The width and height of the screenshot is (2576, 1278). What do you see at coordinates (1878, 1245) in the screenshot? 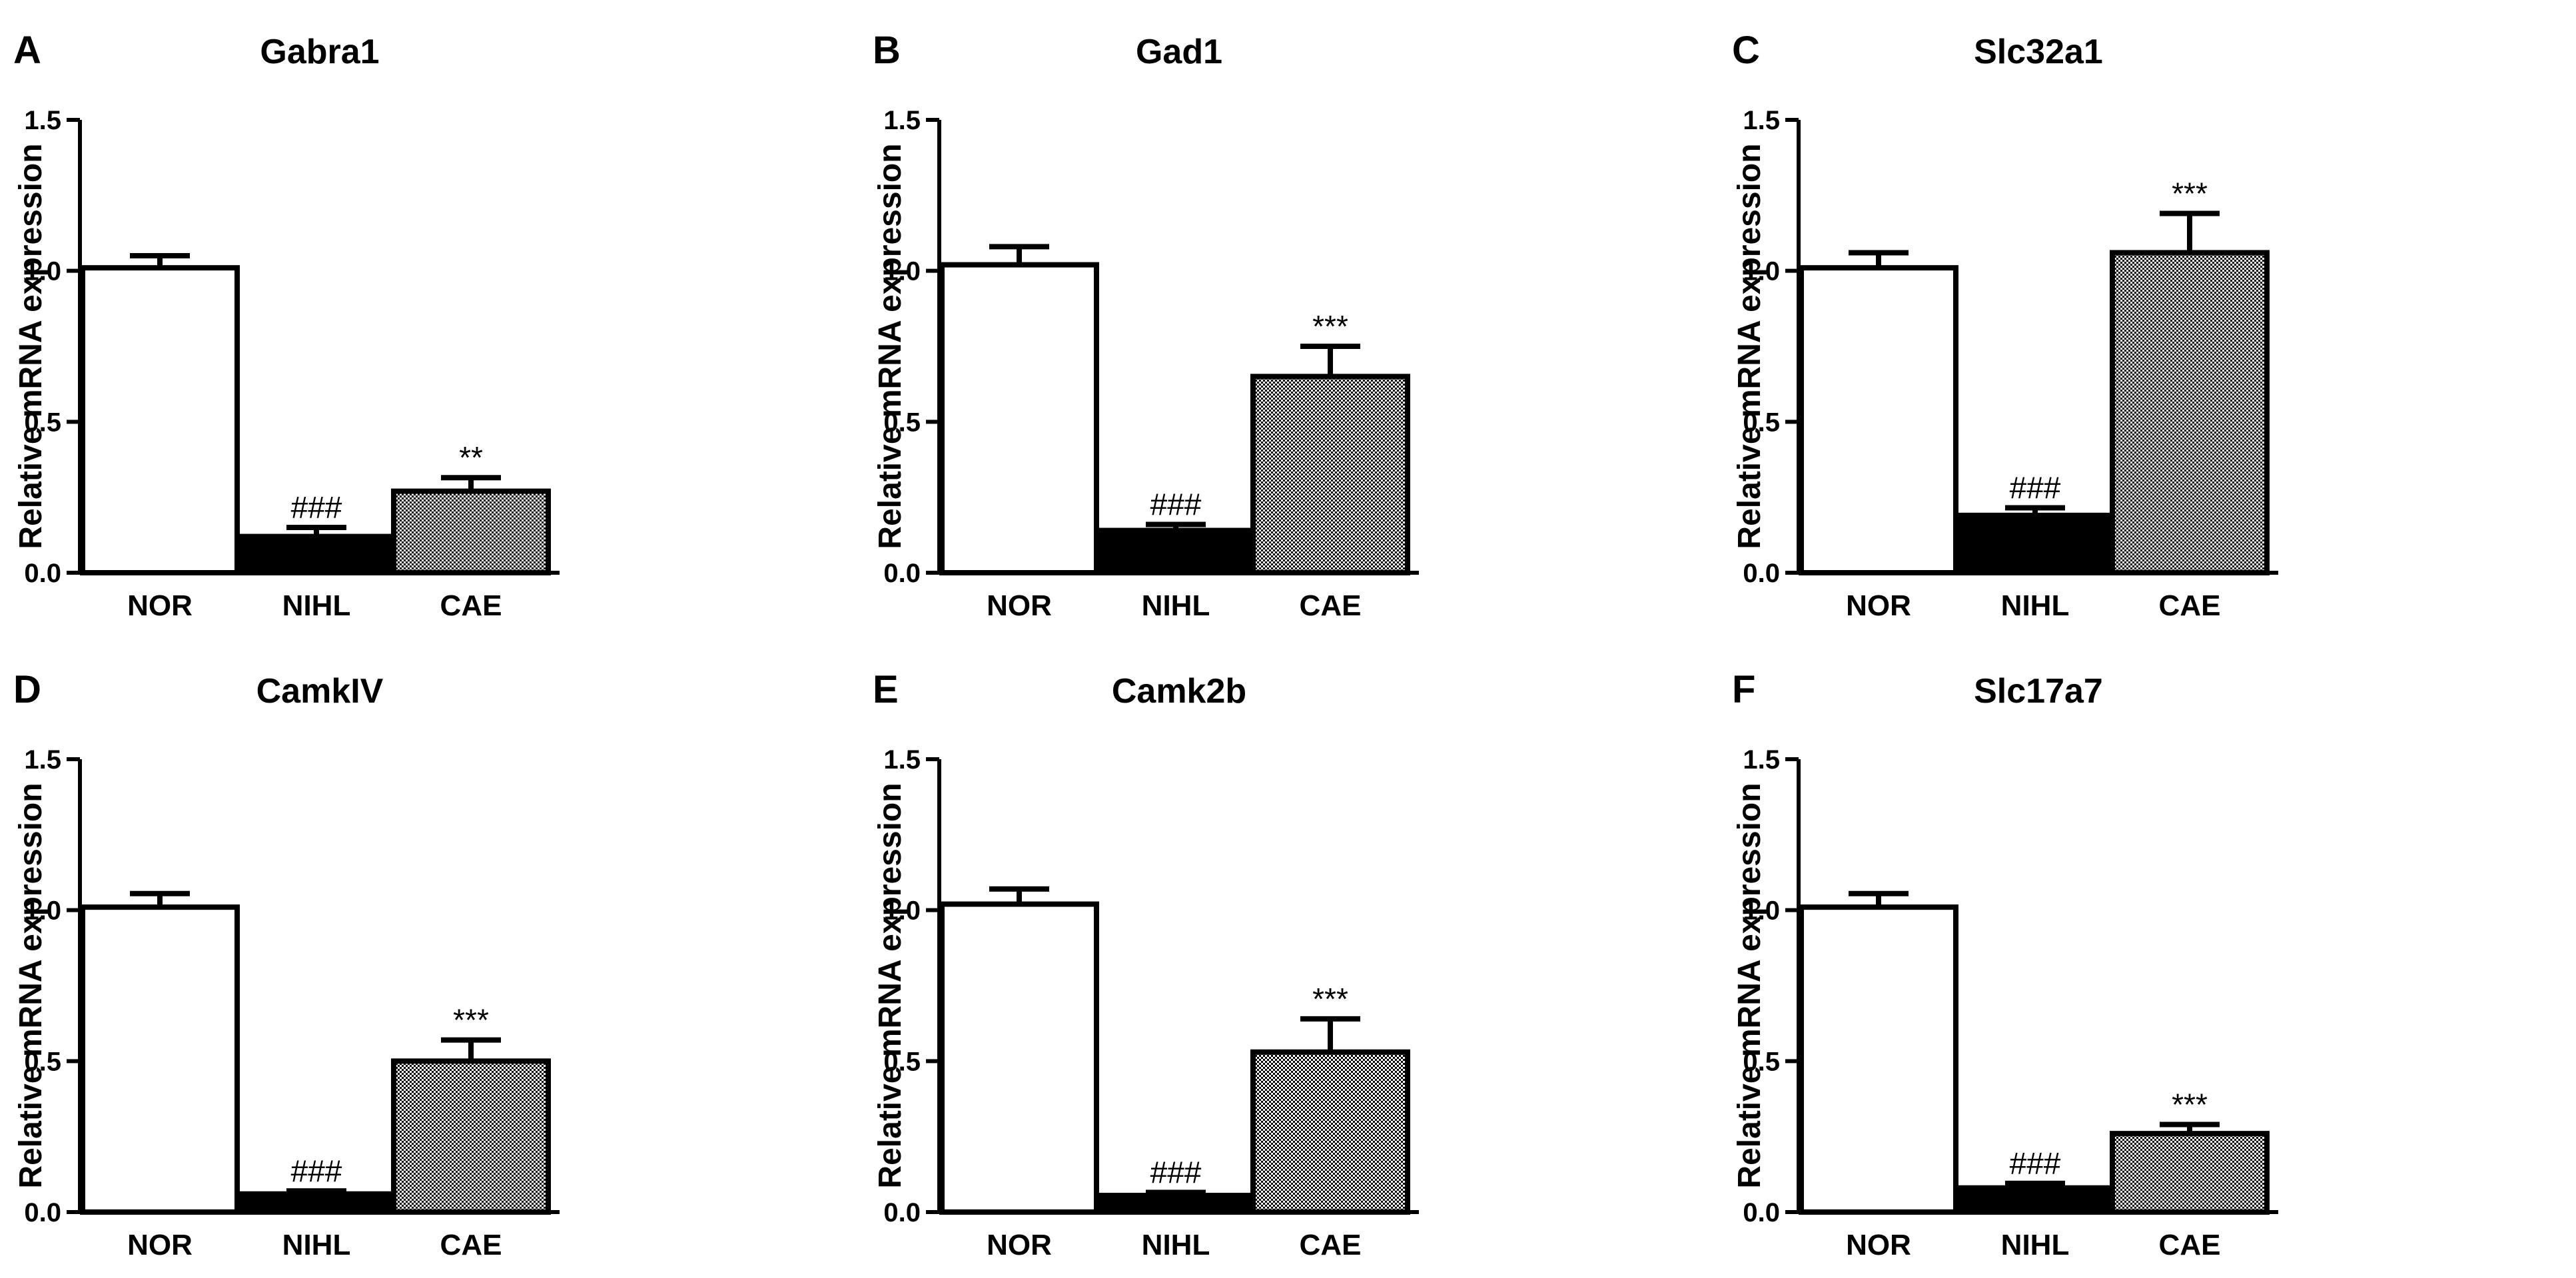
I see `panel-f-x-label-nor: NOR` at bounding box center [1878, 1245].